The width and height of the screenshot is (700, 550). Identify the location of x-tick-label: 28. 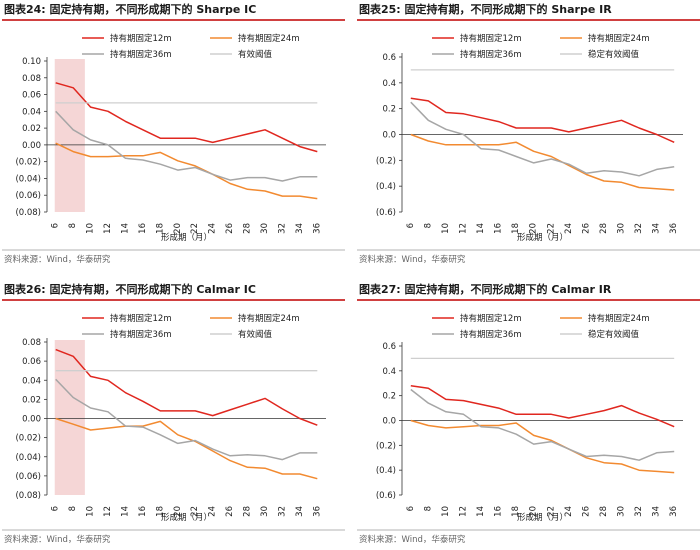
(604, 511).